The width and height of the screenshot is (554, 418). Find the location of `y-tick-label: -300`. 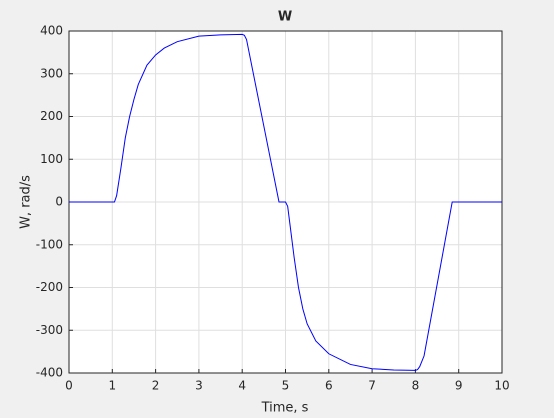

y-tick-label: -300 is located at coordinates (49, 330).